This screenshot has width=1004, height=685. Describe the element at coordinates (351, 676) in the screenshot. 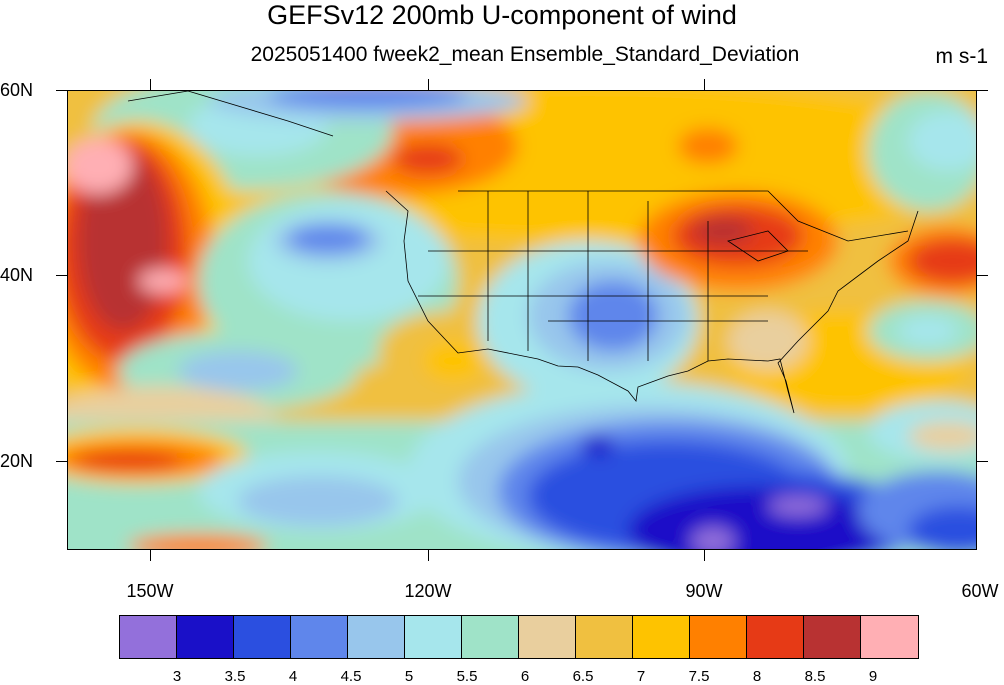

I see `colorbar-label: 4.5` at that location.